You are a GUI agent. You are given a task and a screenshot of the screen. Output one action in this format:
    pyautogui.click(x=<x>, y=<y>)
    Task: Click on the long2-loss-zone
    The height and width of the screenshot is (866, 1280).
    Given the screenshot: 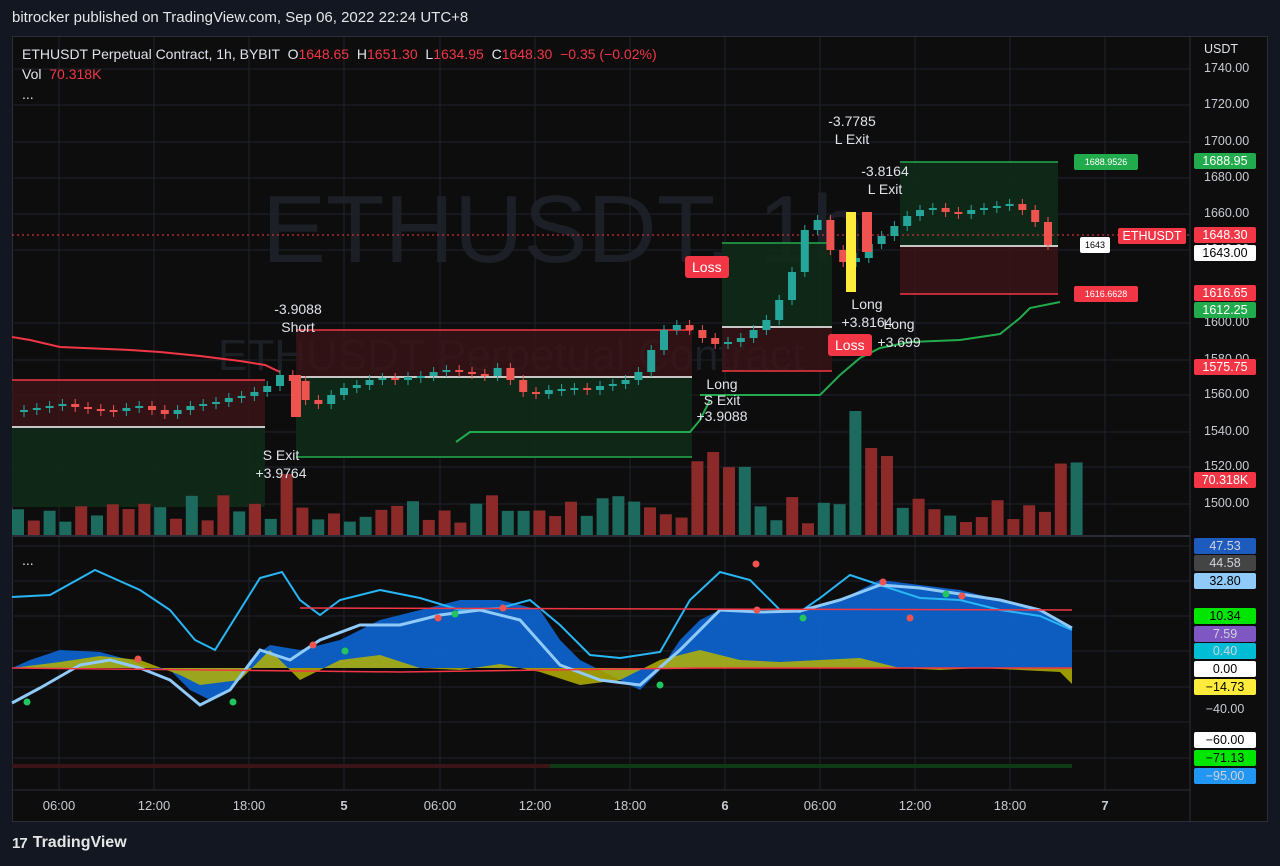 What is the action you would take?
    pyautogui.click(x=979, y=270)
    